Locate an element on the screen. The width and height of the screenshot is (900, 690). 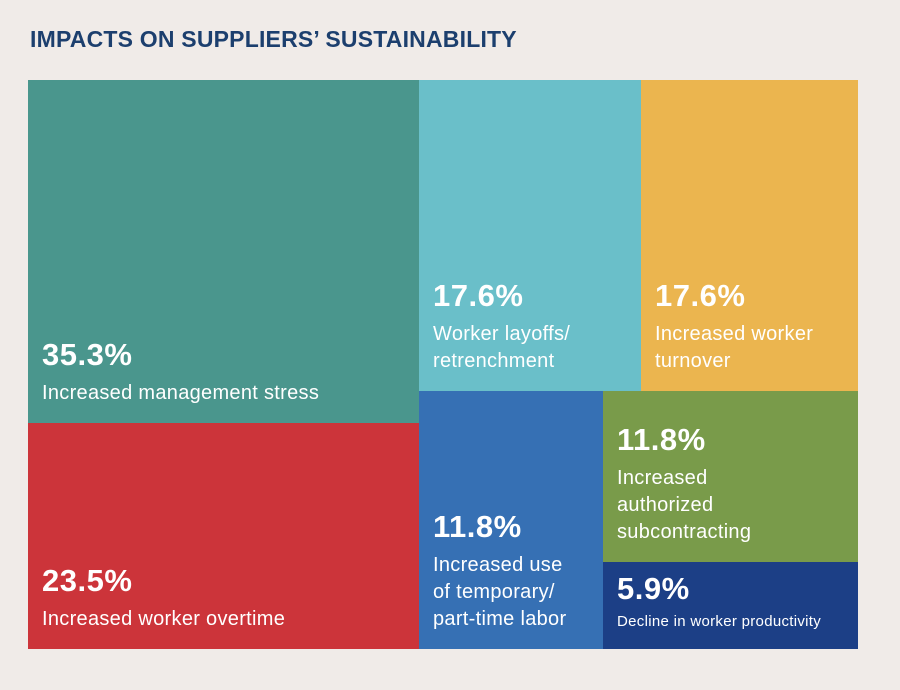
tile-category-label: Decline in worker productivity is located at coordinates (719, 621).